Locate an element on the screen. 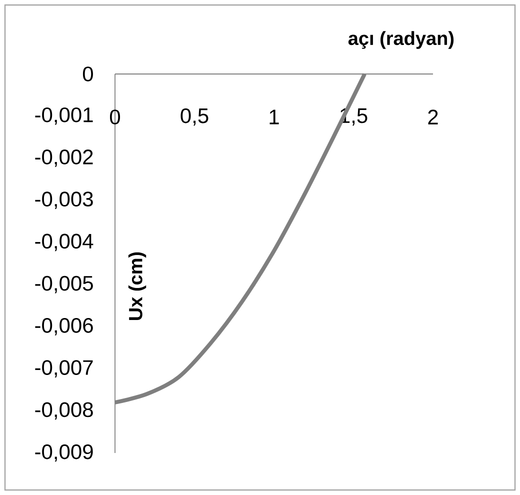  x-tick-label: 0 is located at coordinates (115, 117).